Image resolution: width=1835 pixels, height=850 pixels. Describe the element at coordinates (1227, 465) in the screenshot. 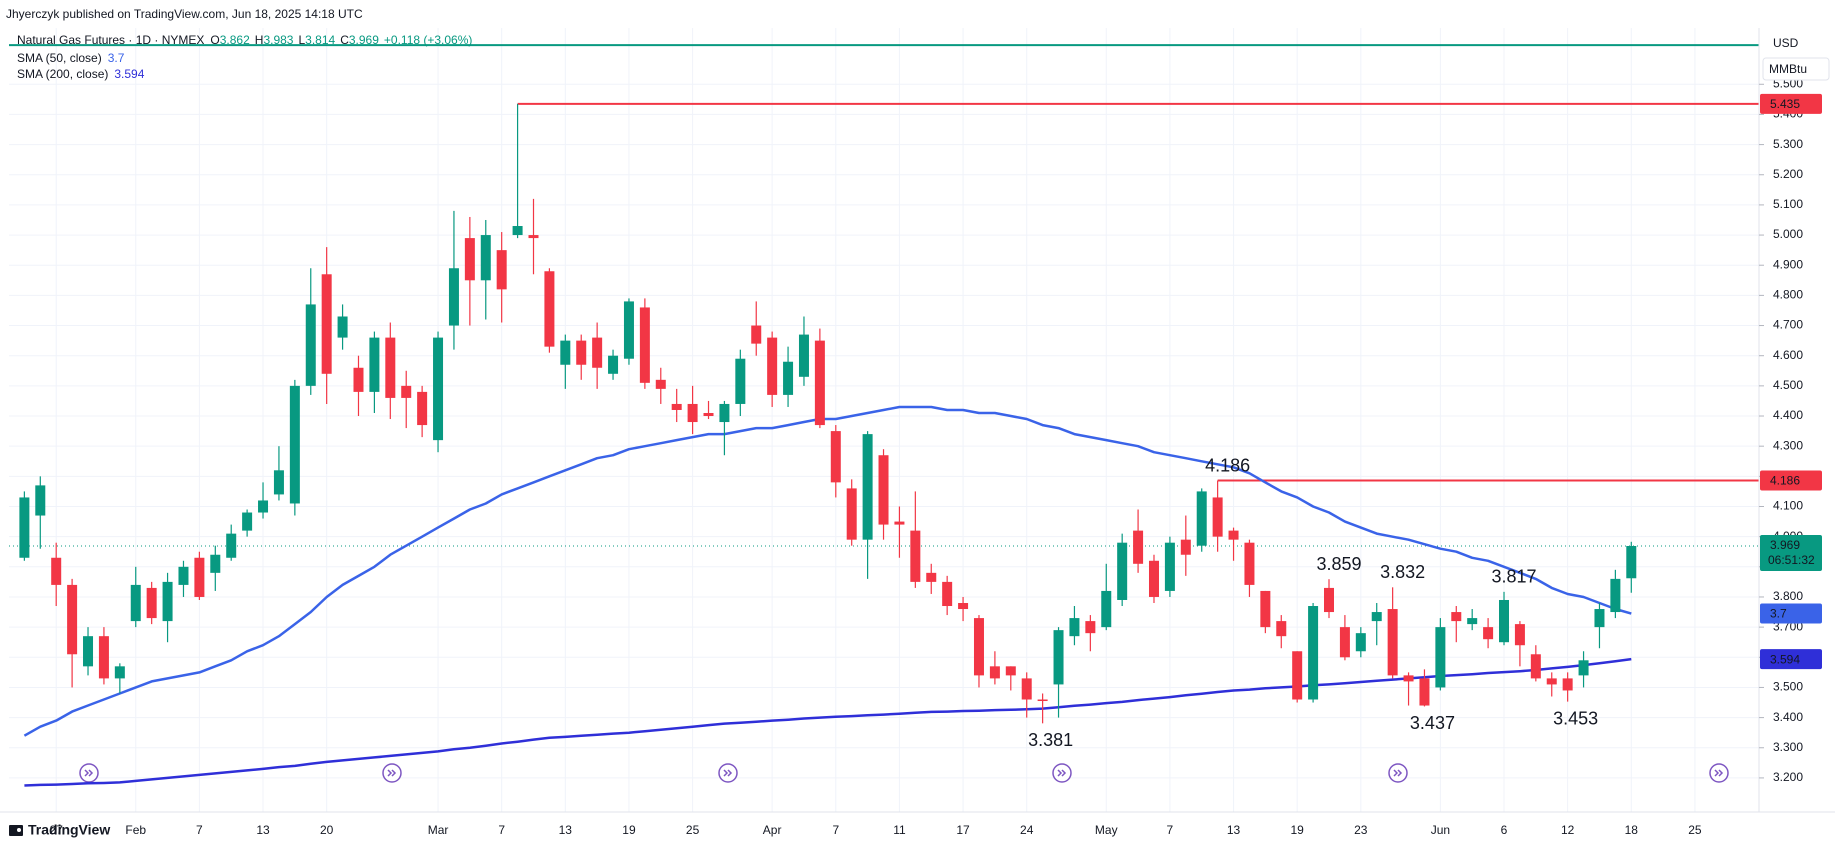

I see `high-annotation: 4.186` at that location.